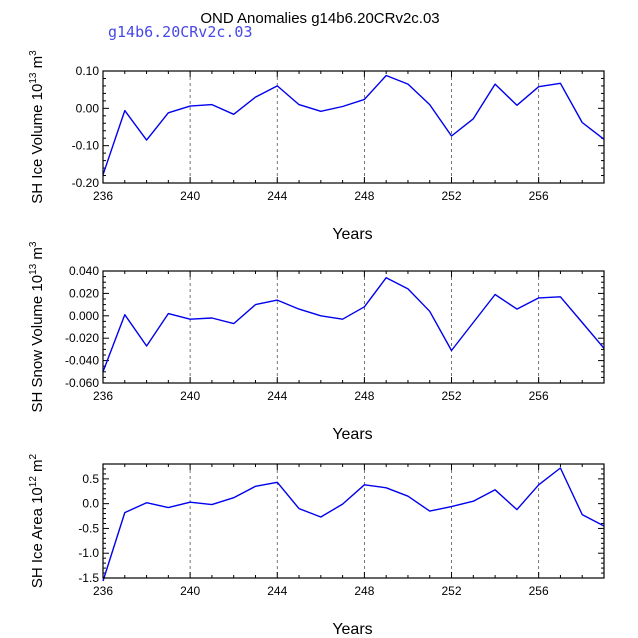 This screenshot has height=638, width=638. Describe the element at coordinates (82, 383) in the screenshot. I see `y-tick-label: -0.060` at that location.